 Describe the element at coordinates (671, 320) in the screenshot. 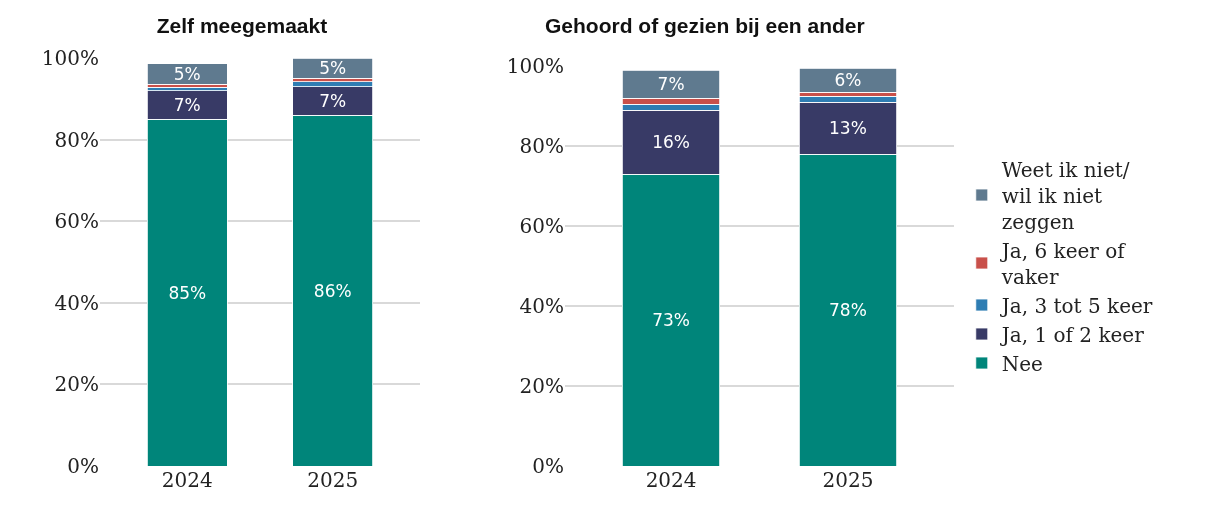

I see `data-label: 73%` at that location.